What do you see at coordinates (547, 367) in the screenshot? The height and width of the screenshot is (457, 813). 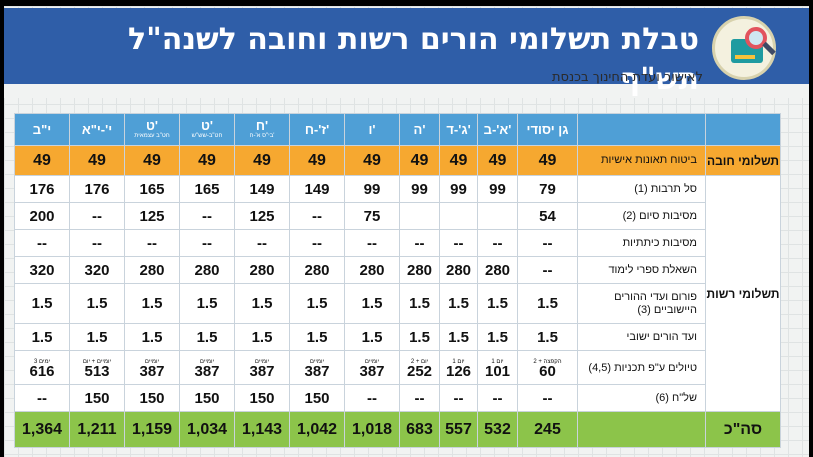 I see `cell: הקפצה + 2 60` at bounding box center [547, 367].